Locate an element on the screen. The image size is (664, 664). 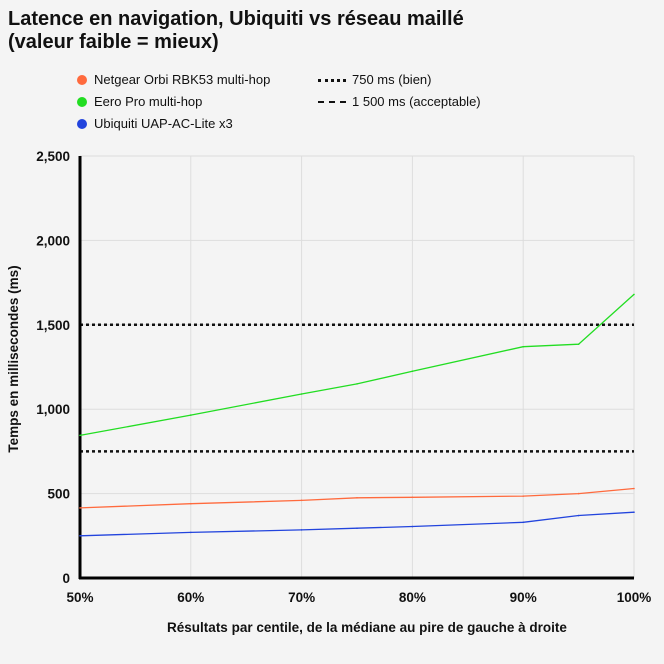
y-tick-label: 0 is located at coordinates (66, 578).